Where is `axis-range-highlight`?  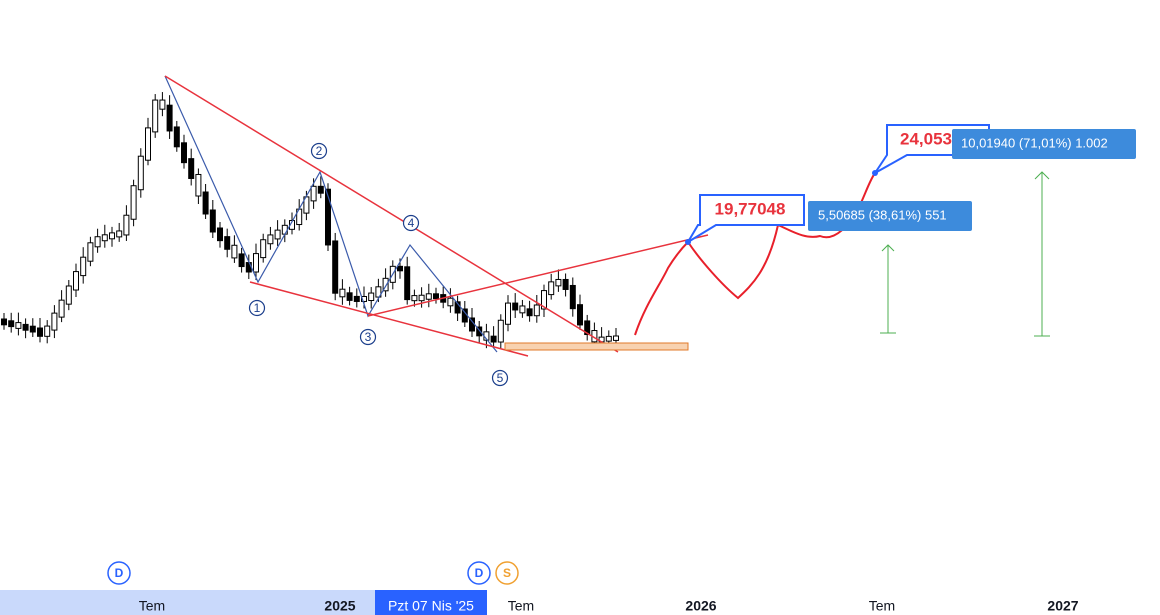 axis-range-highlight is located at coordinates (187, 602).